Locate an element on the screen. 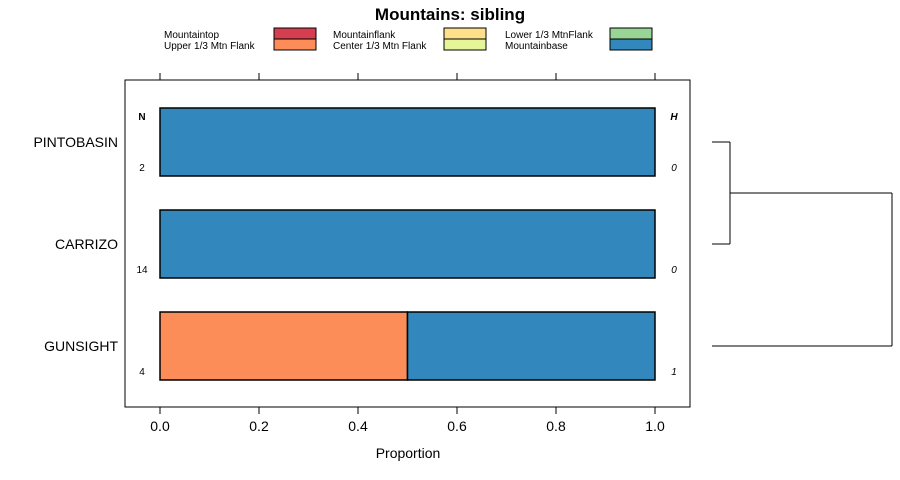 The width and height of the screenshot is (900, 480). x-axis-label: Proportion is located at coordinates (408, 453).